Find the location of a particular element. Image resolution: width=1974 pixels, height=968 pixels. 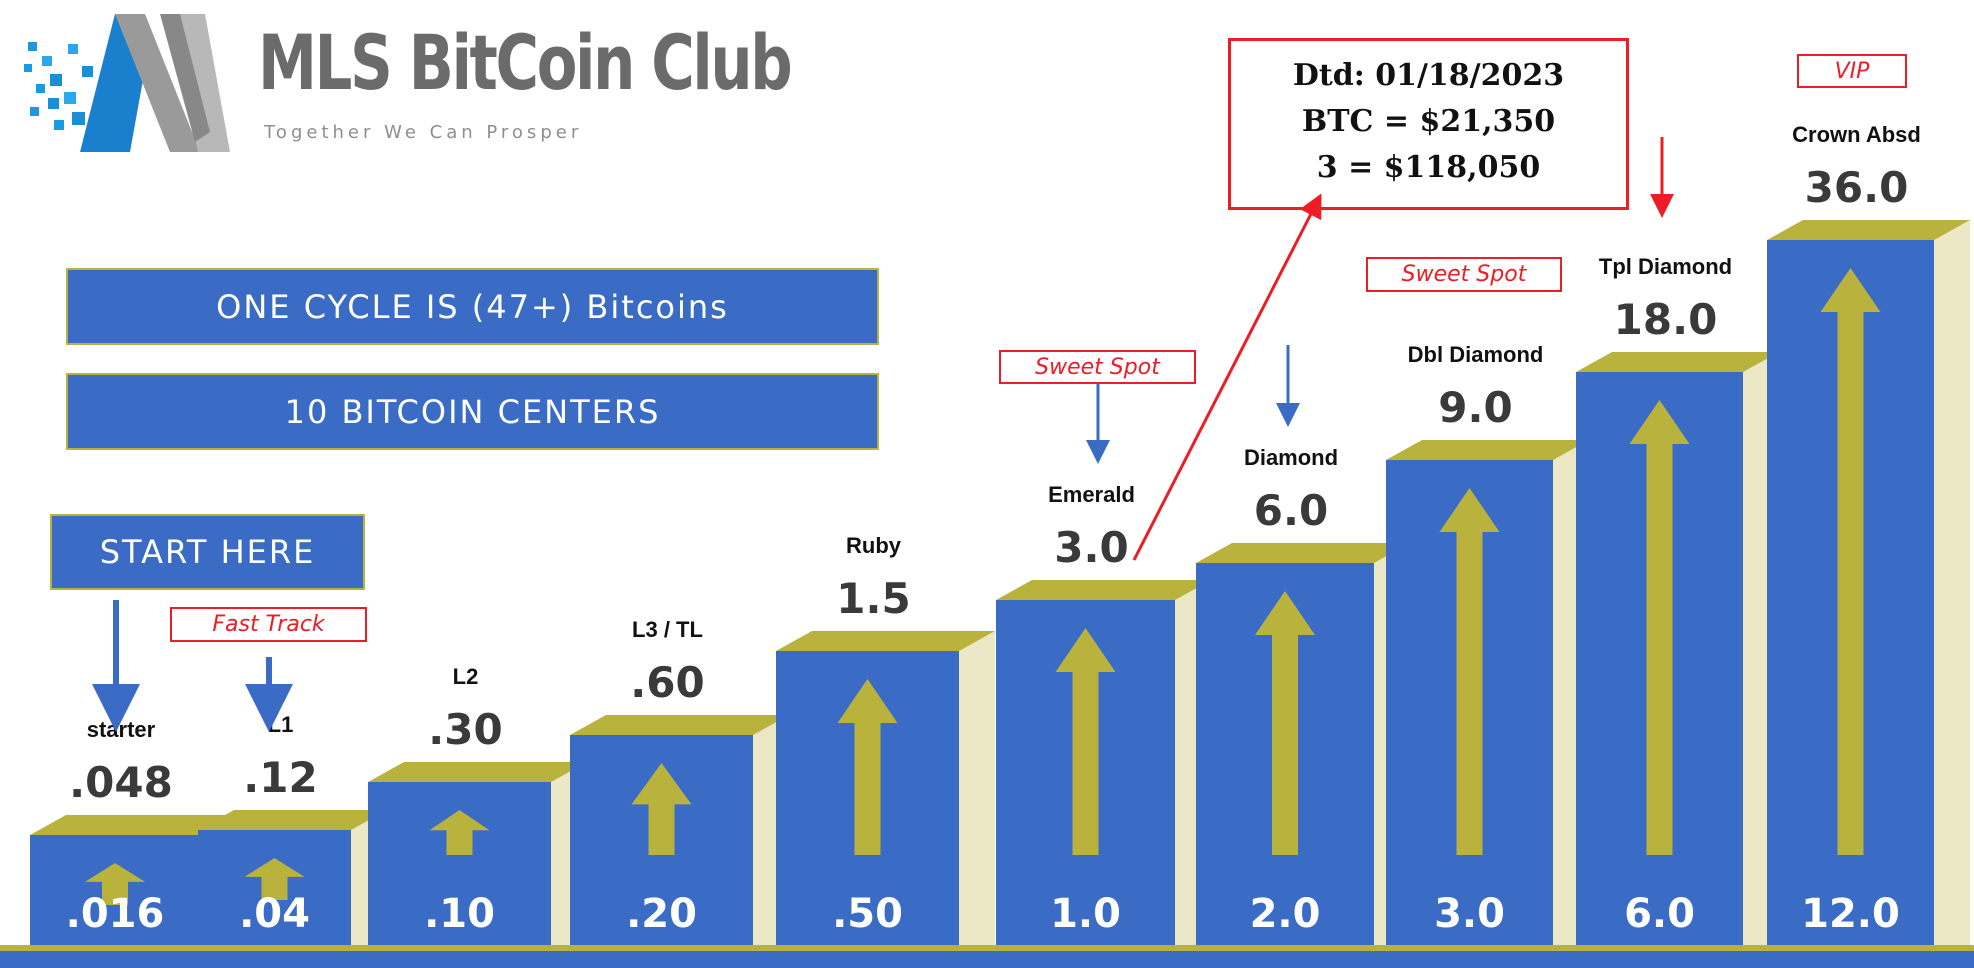

price-btc: BTC = $21,350 is located at coordinates (1428, 121).